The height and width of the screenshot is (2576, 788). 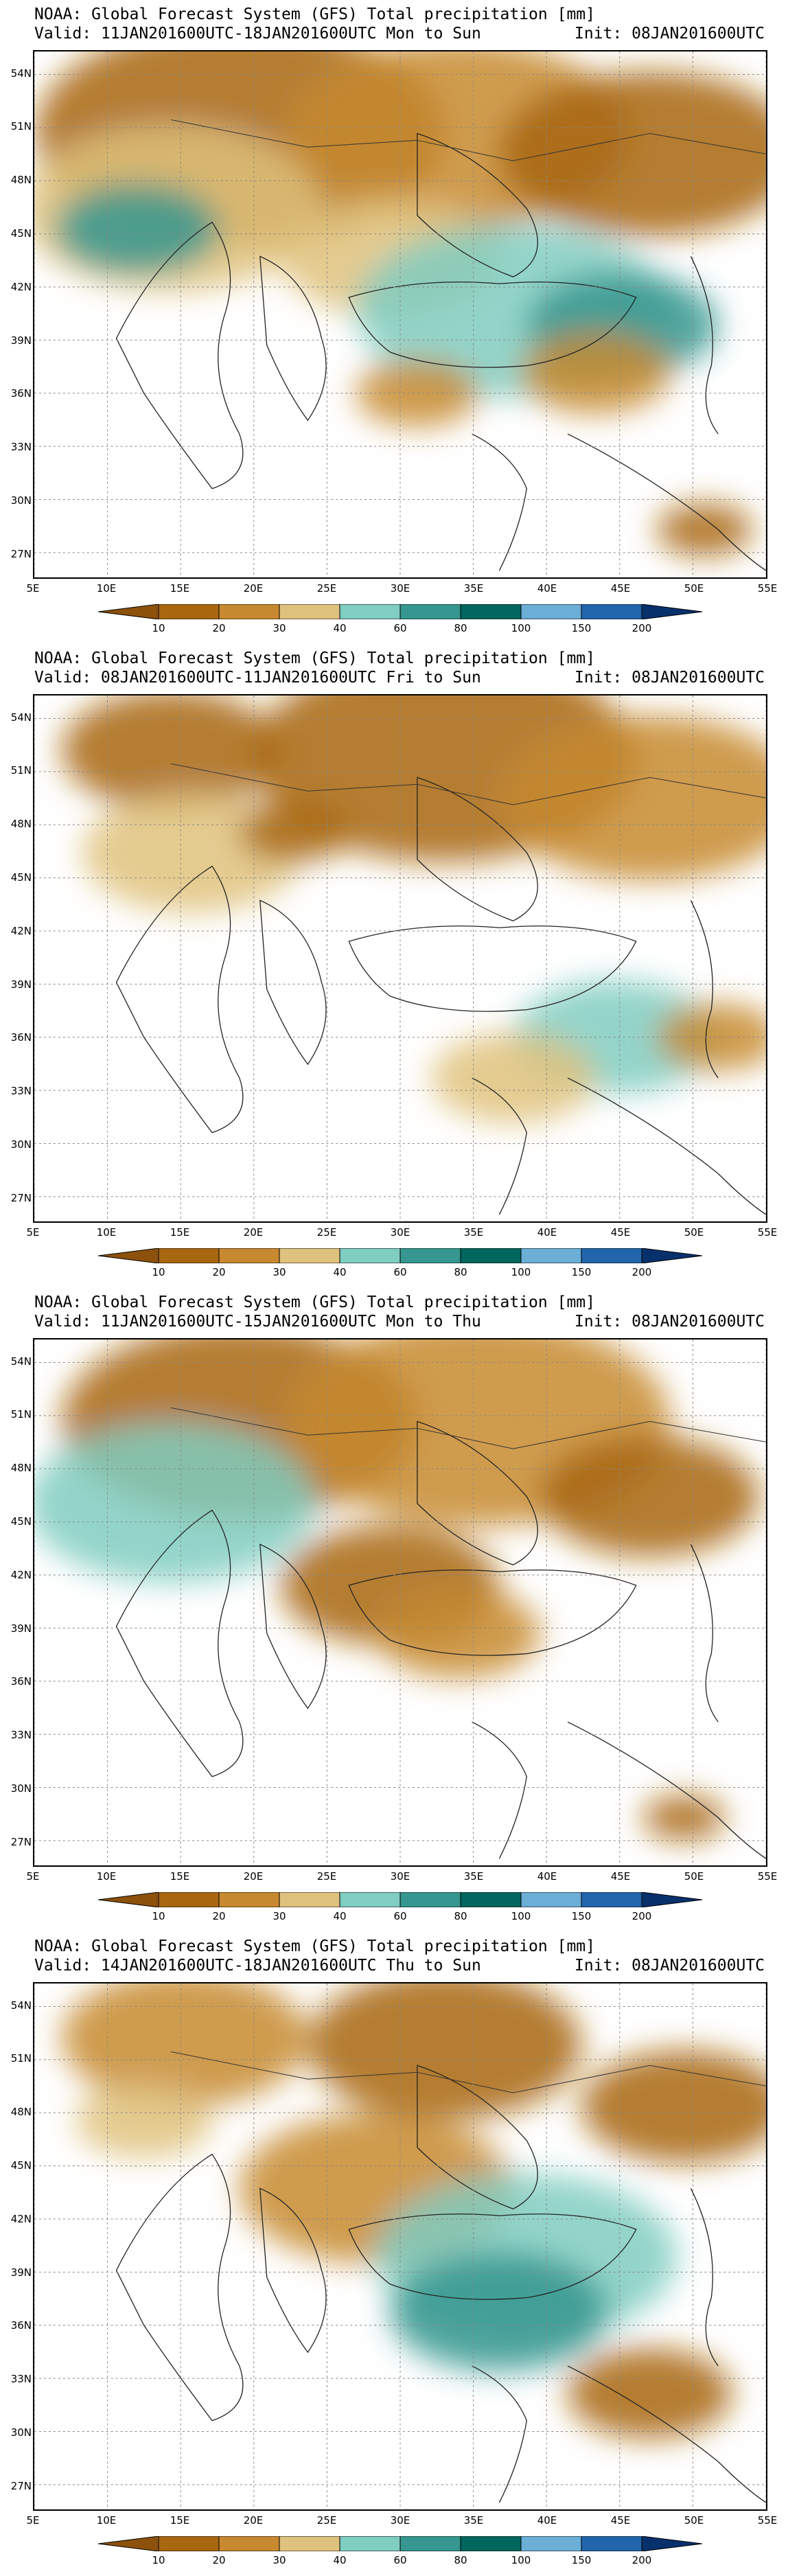 I want to click on latitude-tick-label: 42N, so click(x=21, y=286).